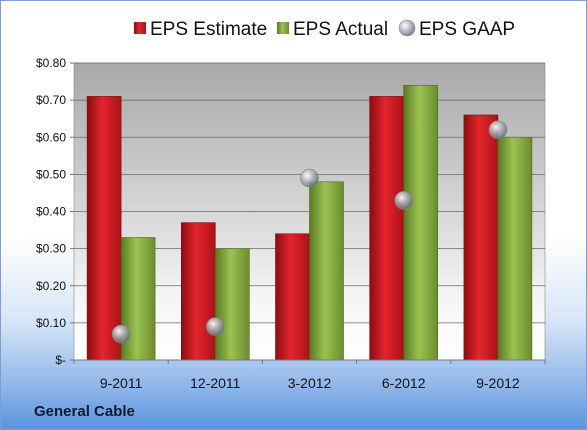  Describe the element at coordinates (310, 383) in the screenshot. I see `x-category-label: 3-2012` at that location.